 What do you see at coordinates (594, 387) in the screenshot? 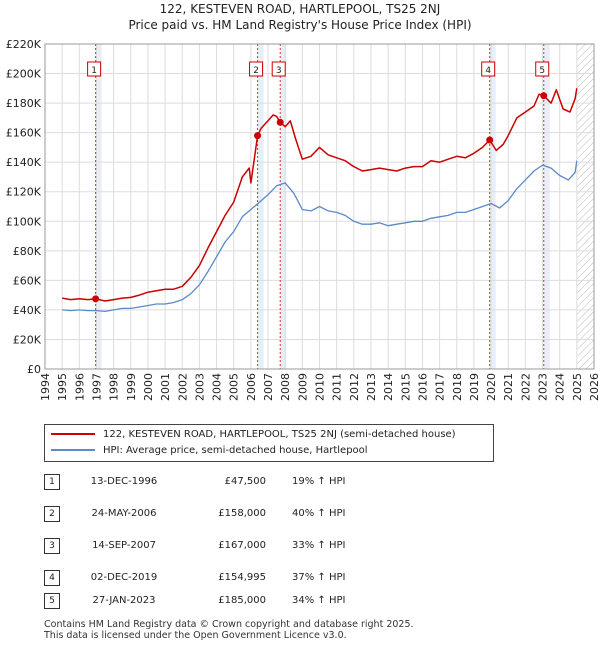
I see `x-tick-label: 2026` at bounding box center [594, 387].